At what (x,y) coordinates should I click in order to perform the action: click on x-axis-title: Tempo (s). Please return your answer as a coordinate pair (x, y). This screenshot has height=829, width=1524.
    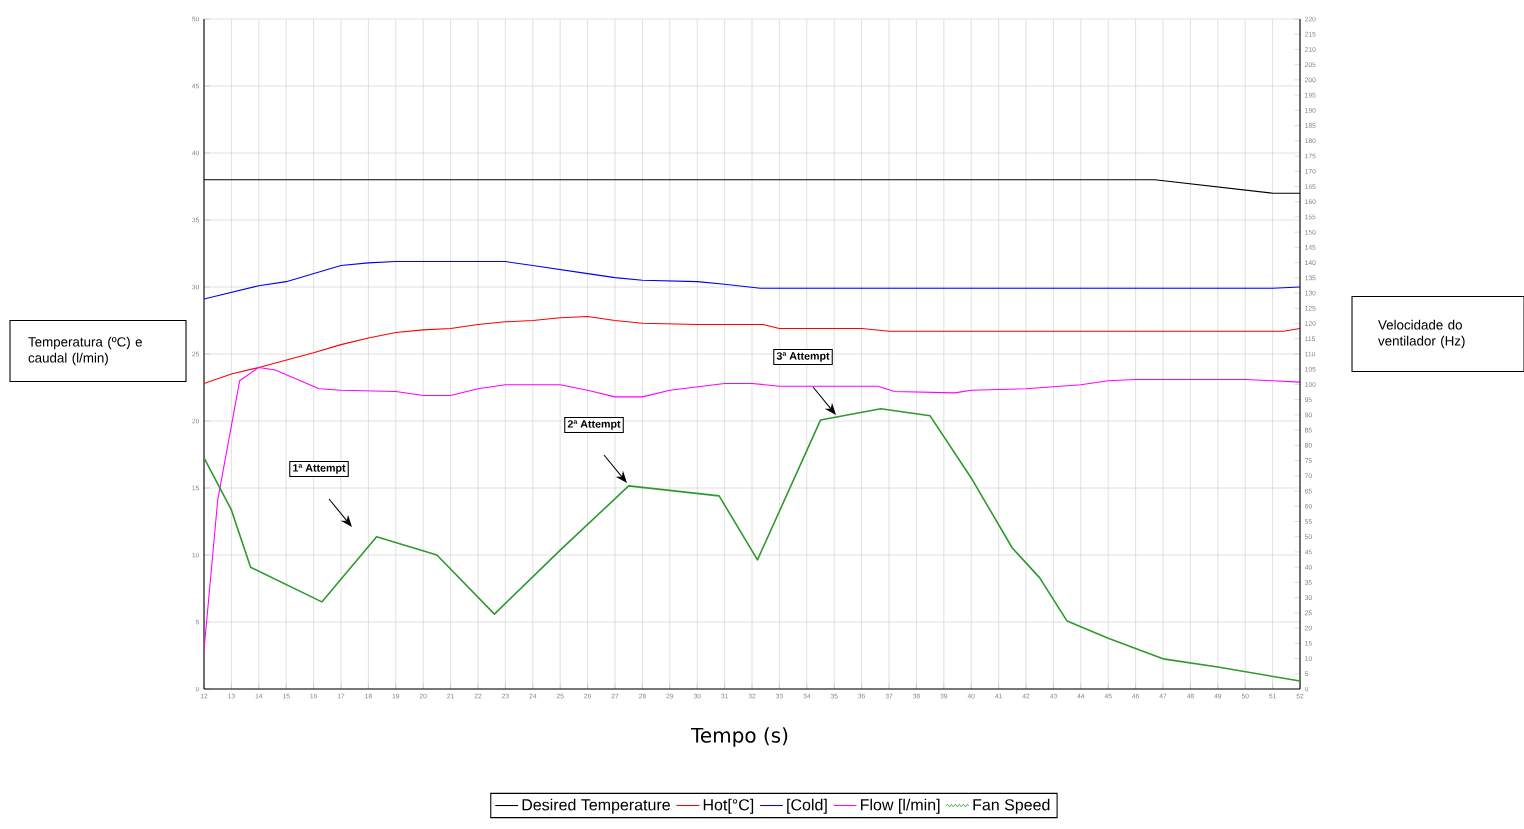
    Looking at the image, I should click on (739, 737).